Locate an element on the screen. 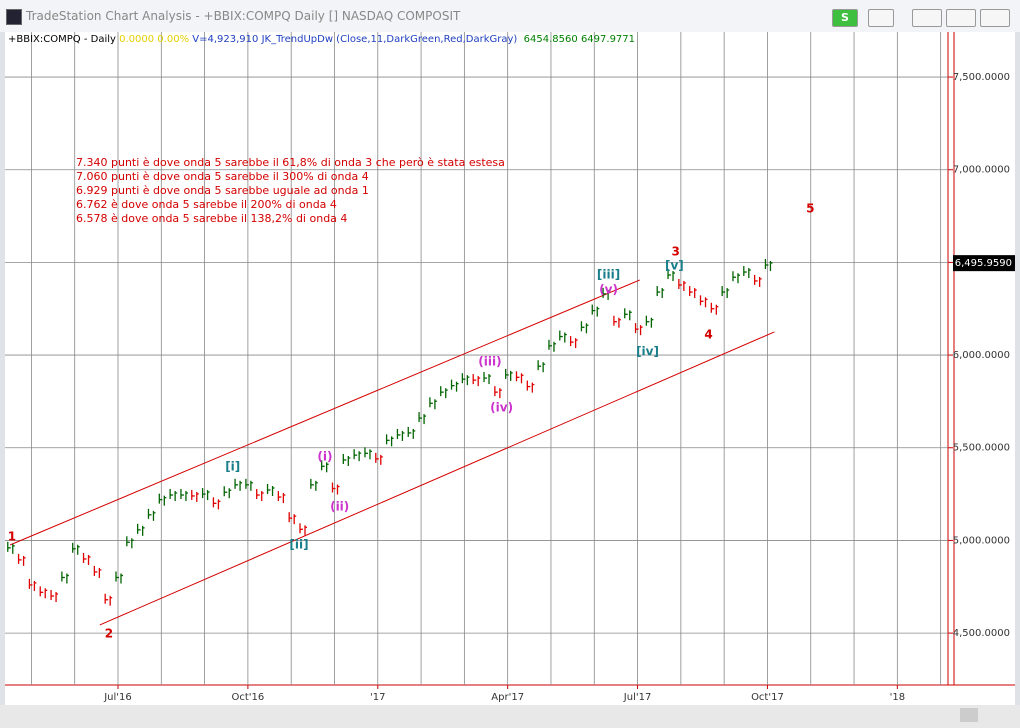 This screenshot has width=1020, height=728. y-tick-label: 7,500.0000 is located at coordinates (981, 77).